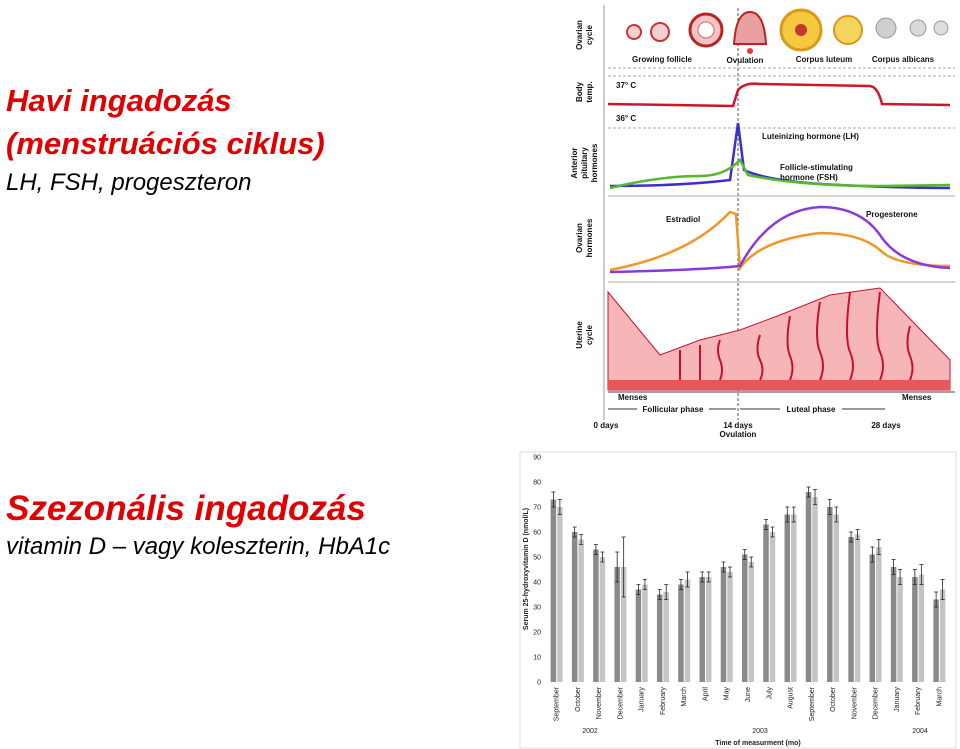 This screenshot has height=749, width=960. I want to click on year-label: 2004, so click(920, 731).